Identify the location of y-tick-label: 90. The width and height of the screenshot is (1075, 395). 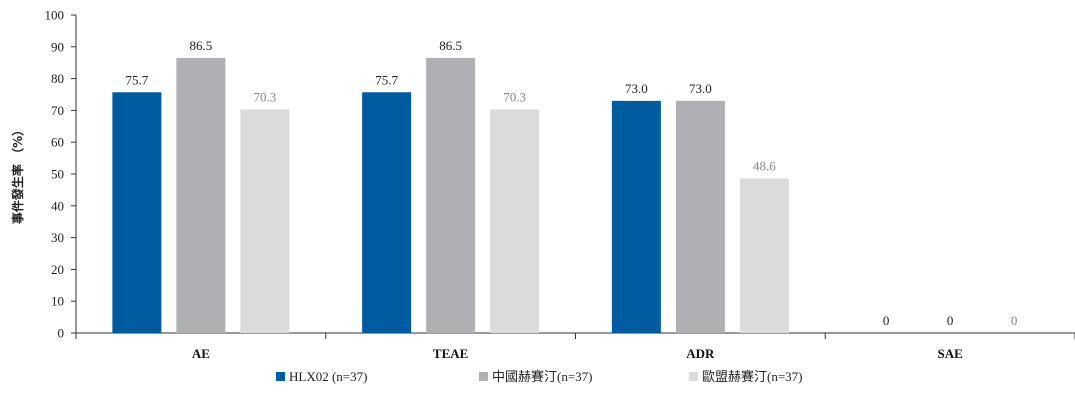
(57, 46).